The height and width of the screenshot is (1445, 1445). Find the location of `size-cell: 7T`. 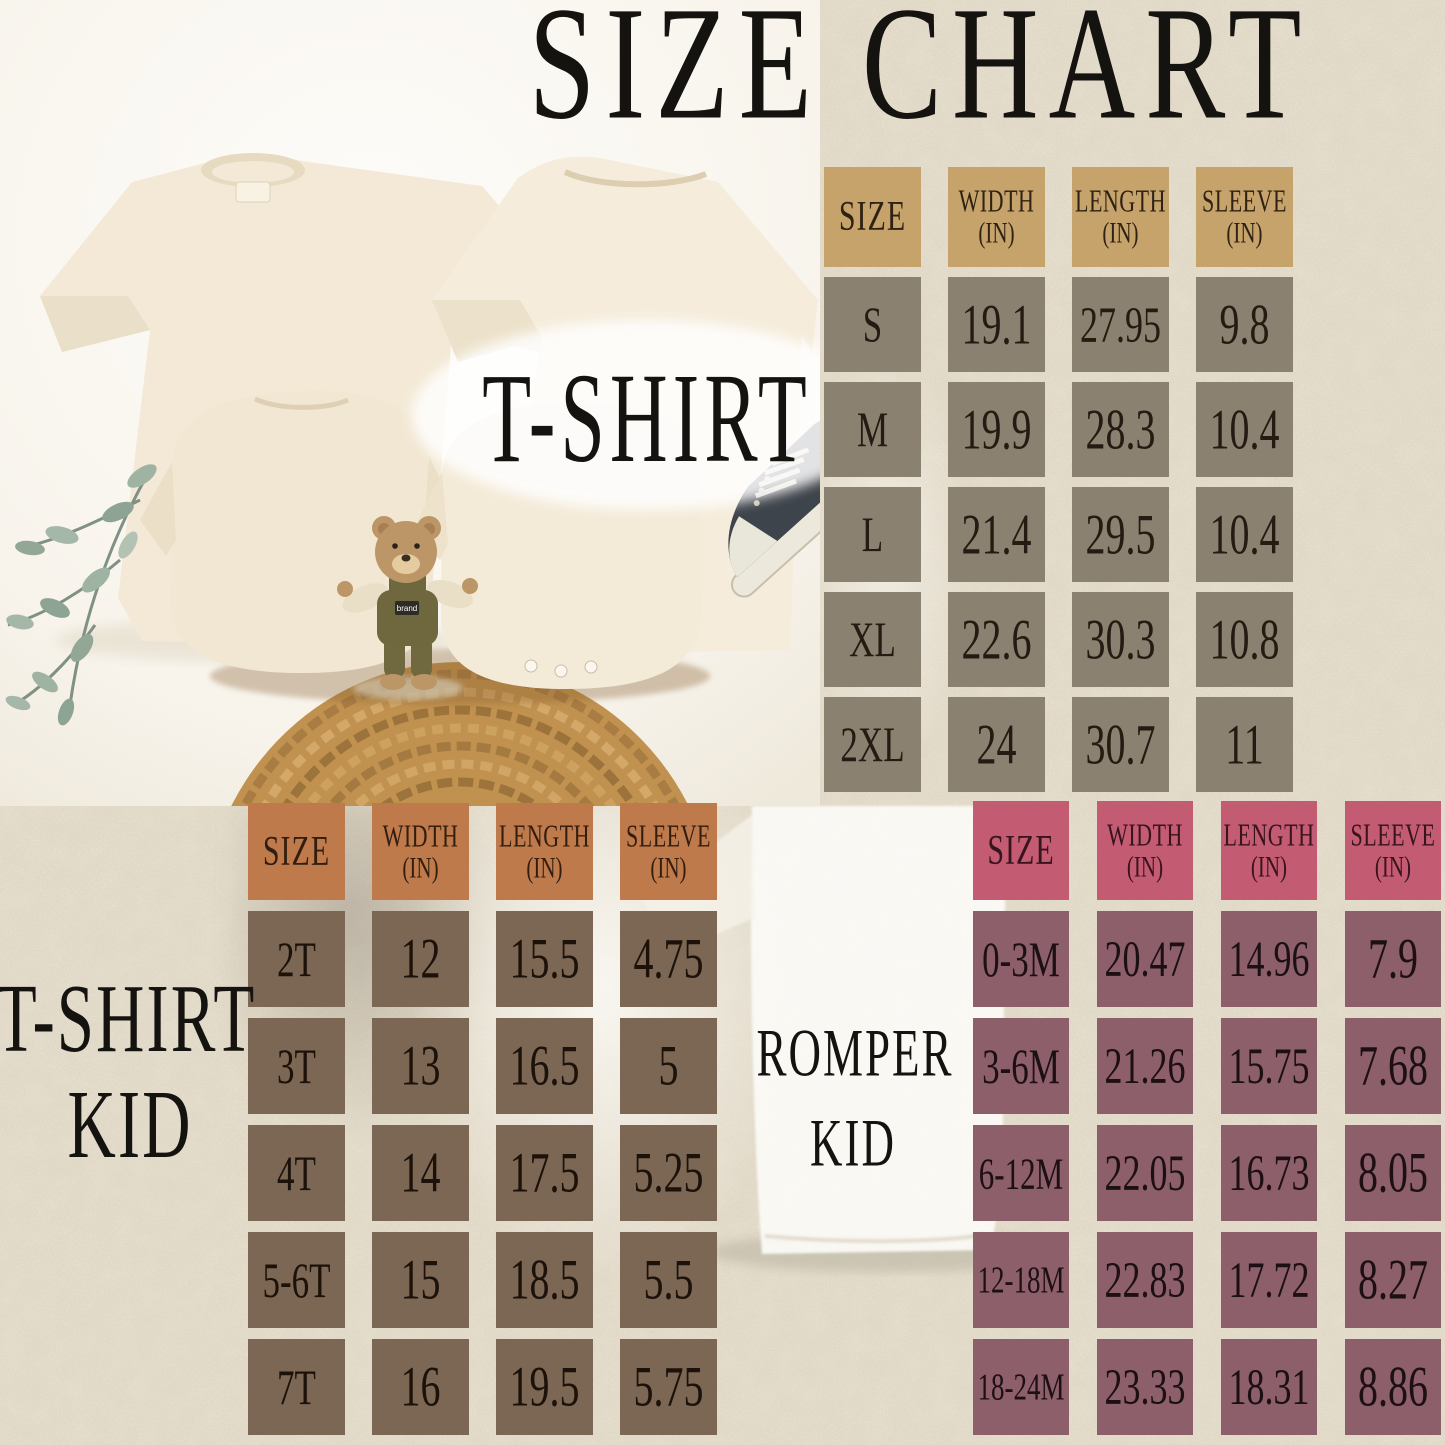

size-cell: 7T is located at coordinates (296, 1387).